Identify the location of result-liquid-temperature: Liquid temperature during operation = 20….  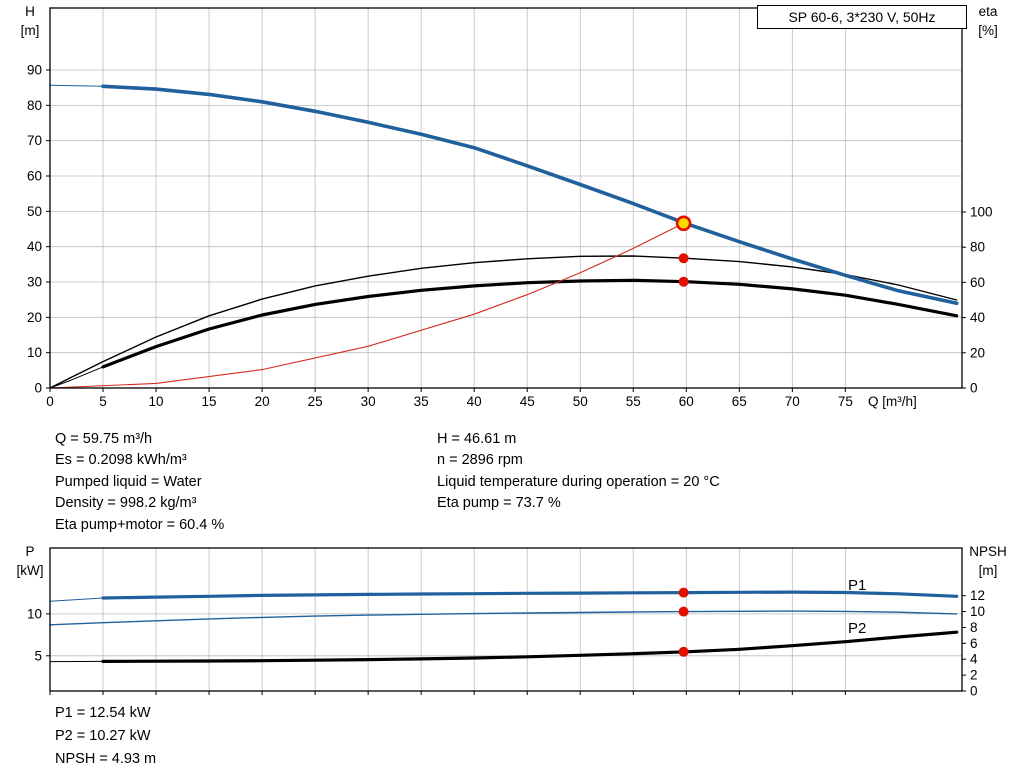
(578, 481).